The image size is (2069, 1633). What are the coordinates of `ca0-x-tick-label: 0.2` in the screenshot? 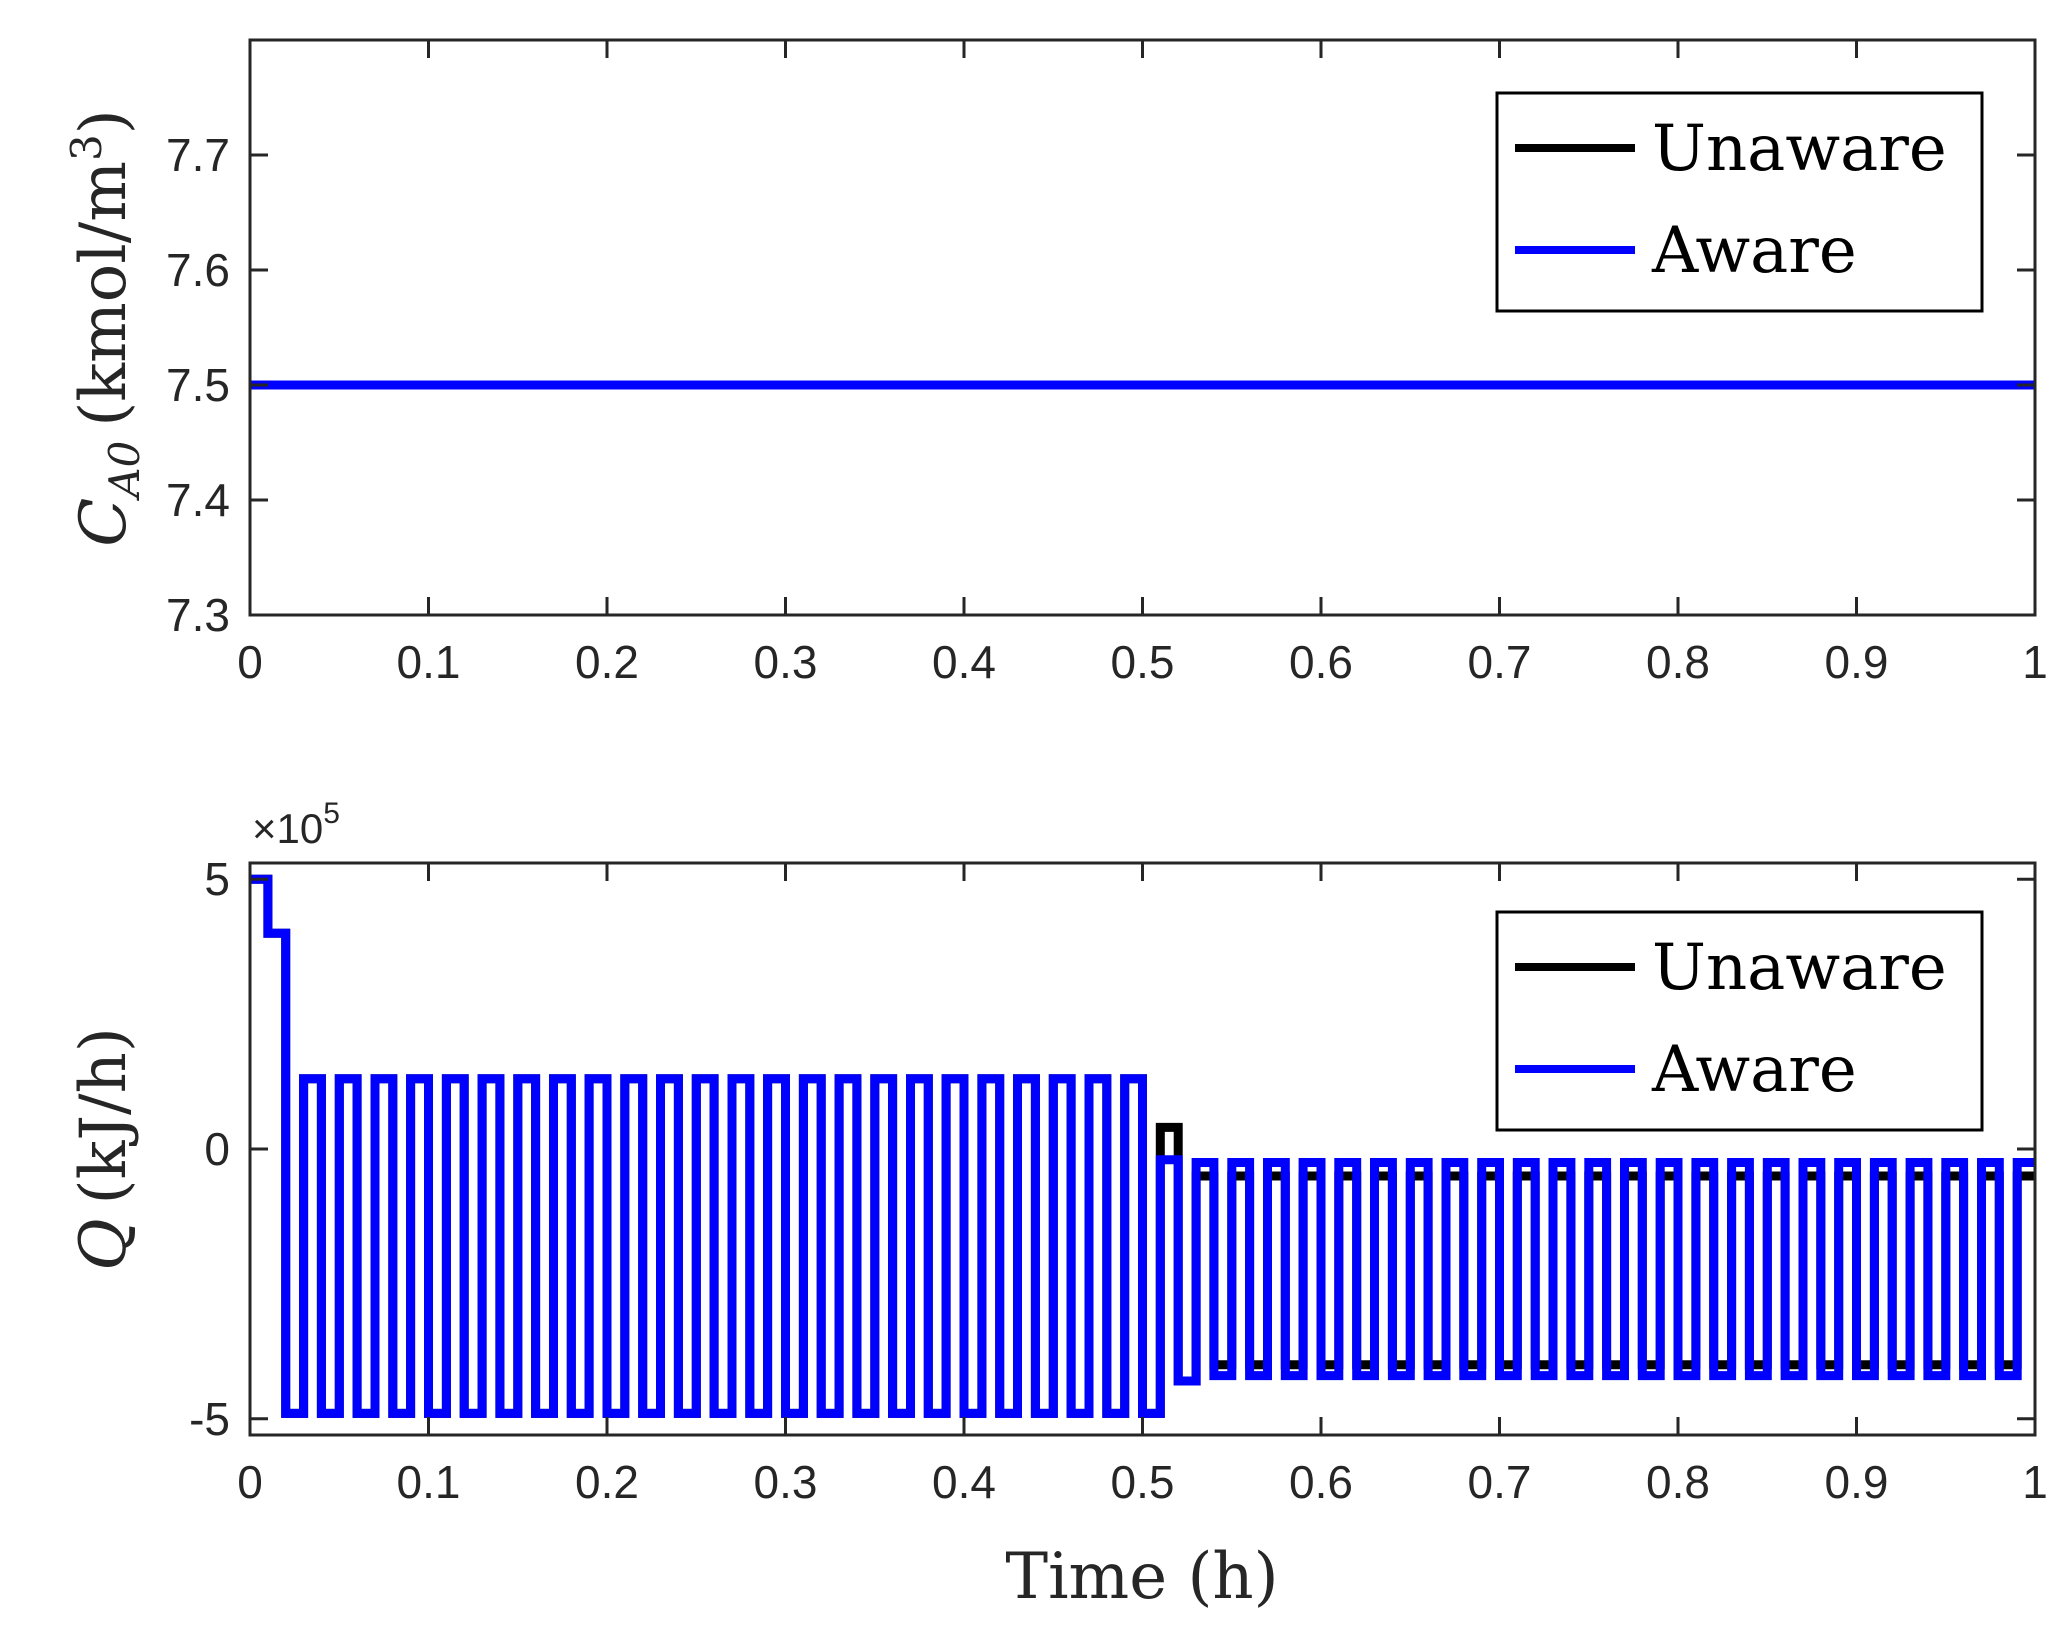 It's located at (607, 662).